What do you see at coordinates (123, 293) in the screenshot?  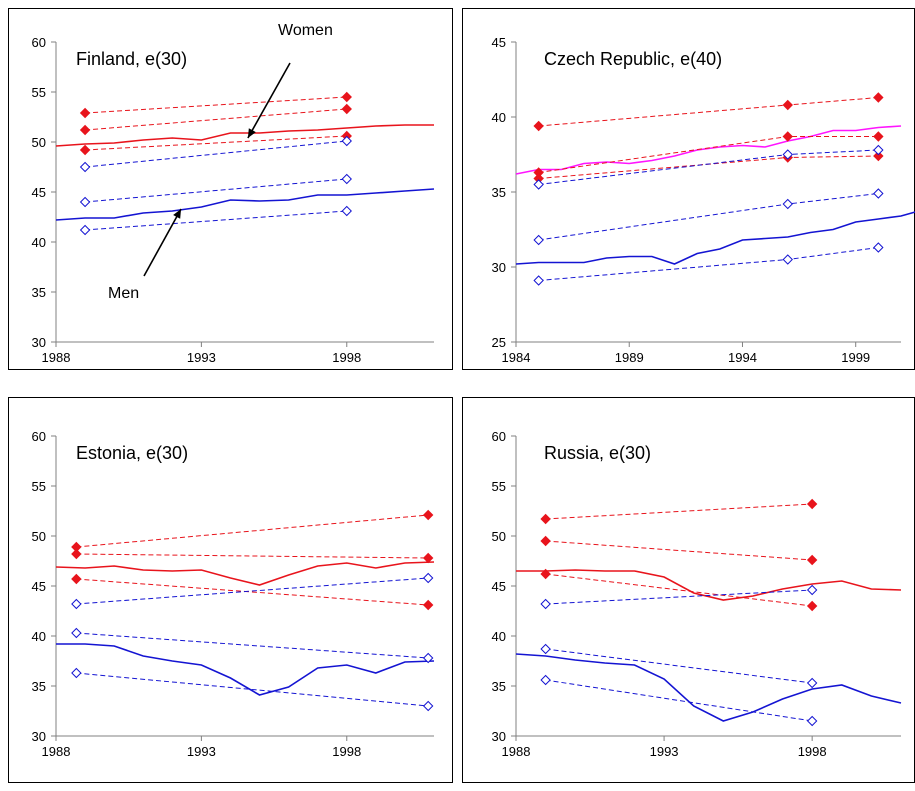 I see `annotation-label: Men` at bounding box center [123, 293].